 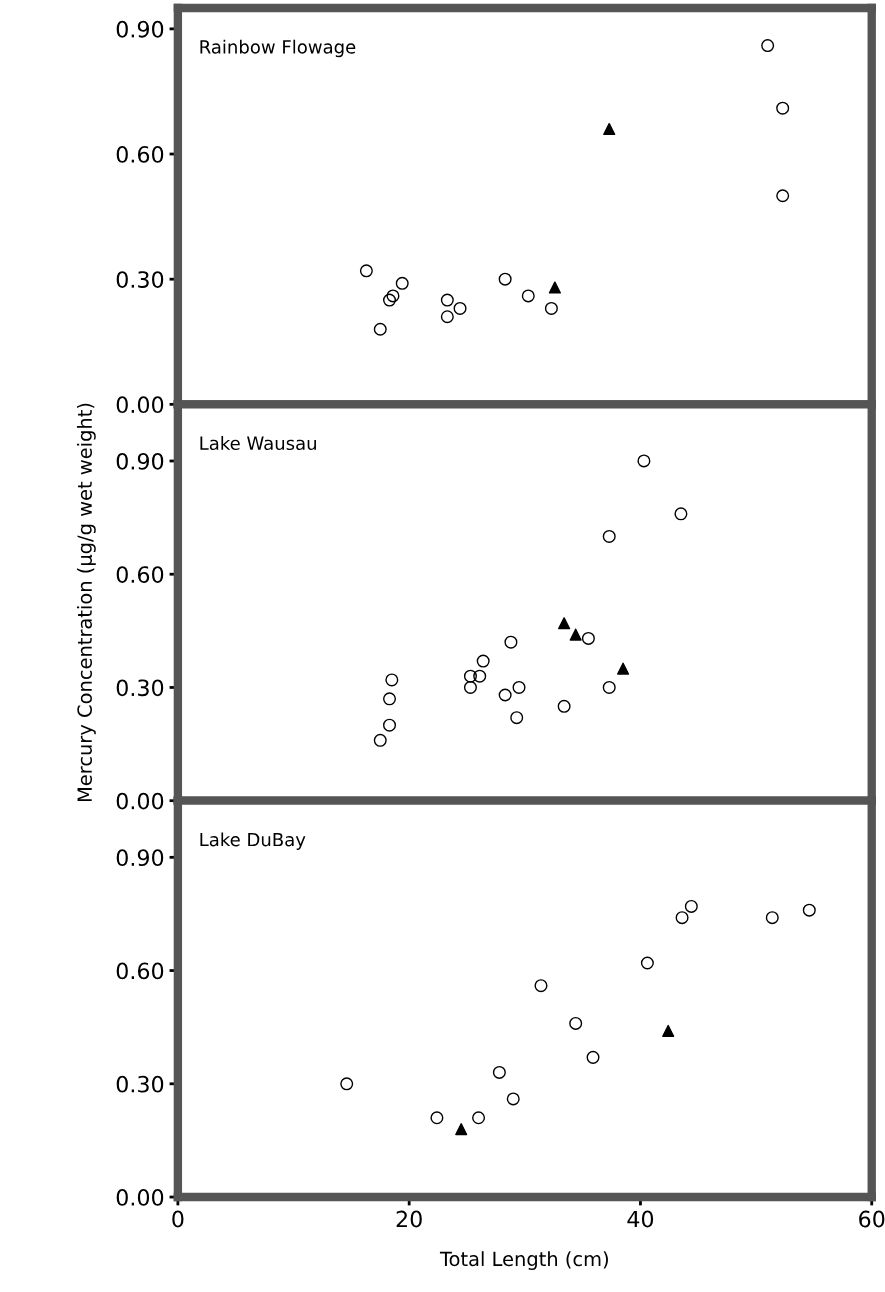 I want to click on x-tick-label: 40, so click(x=640, y=1219).